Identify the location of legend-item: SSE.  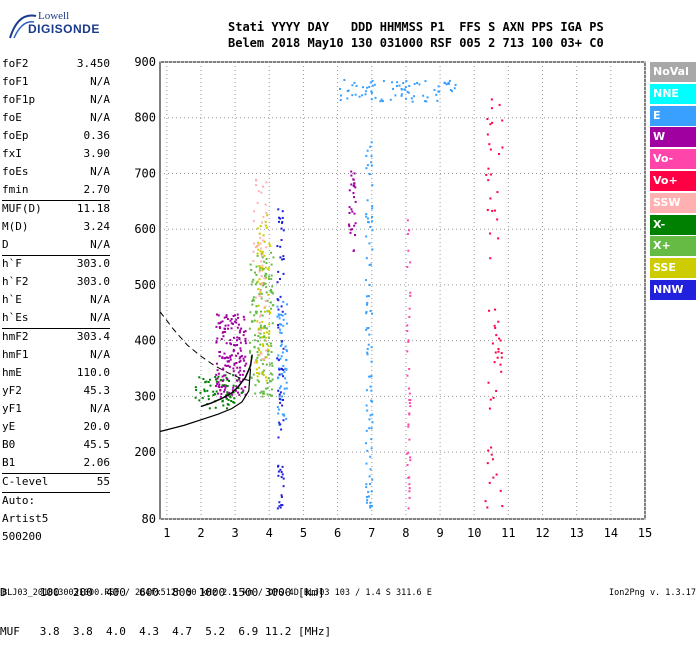
(673, 268).